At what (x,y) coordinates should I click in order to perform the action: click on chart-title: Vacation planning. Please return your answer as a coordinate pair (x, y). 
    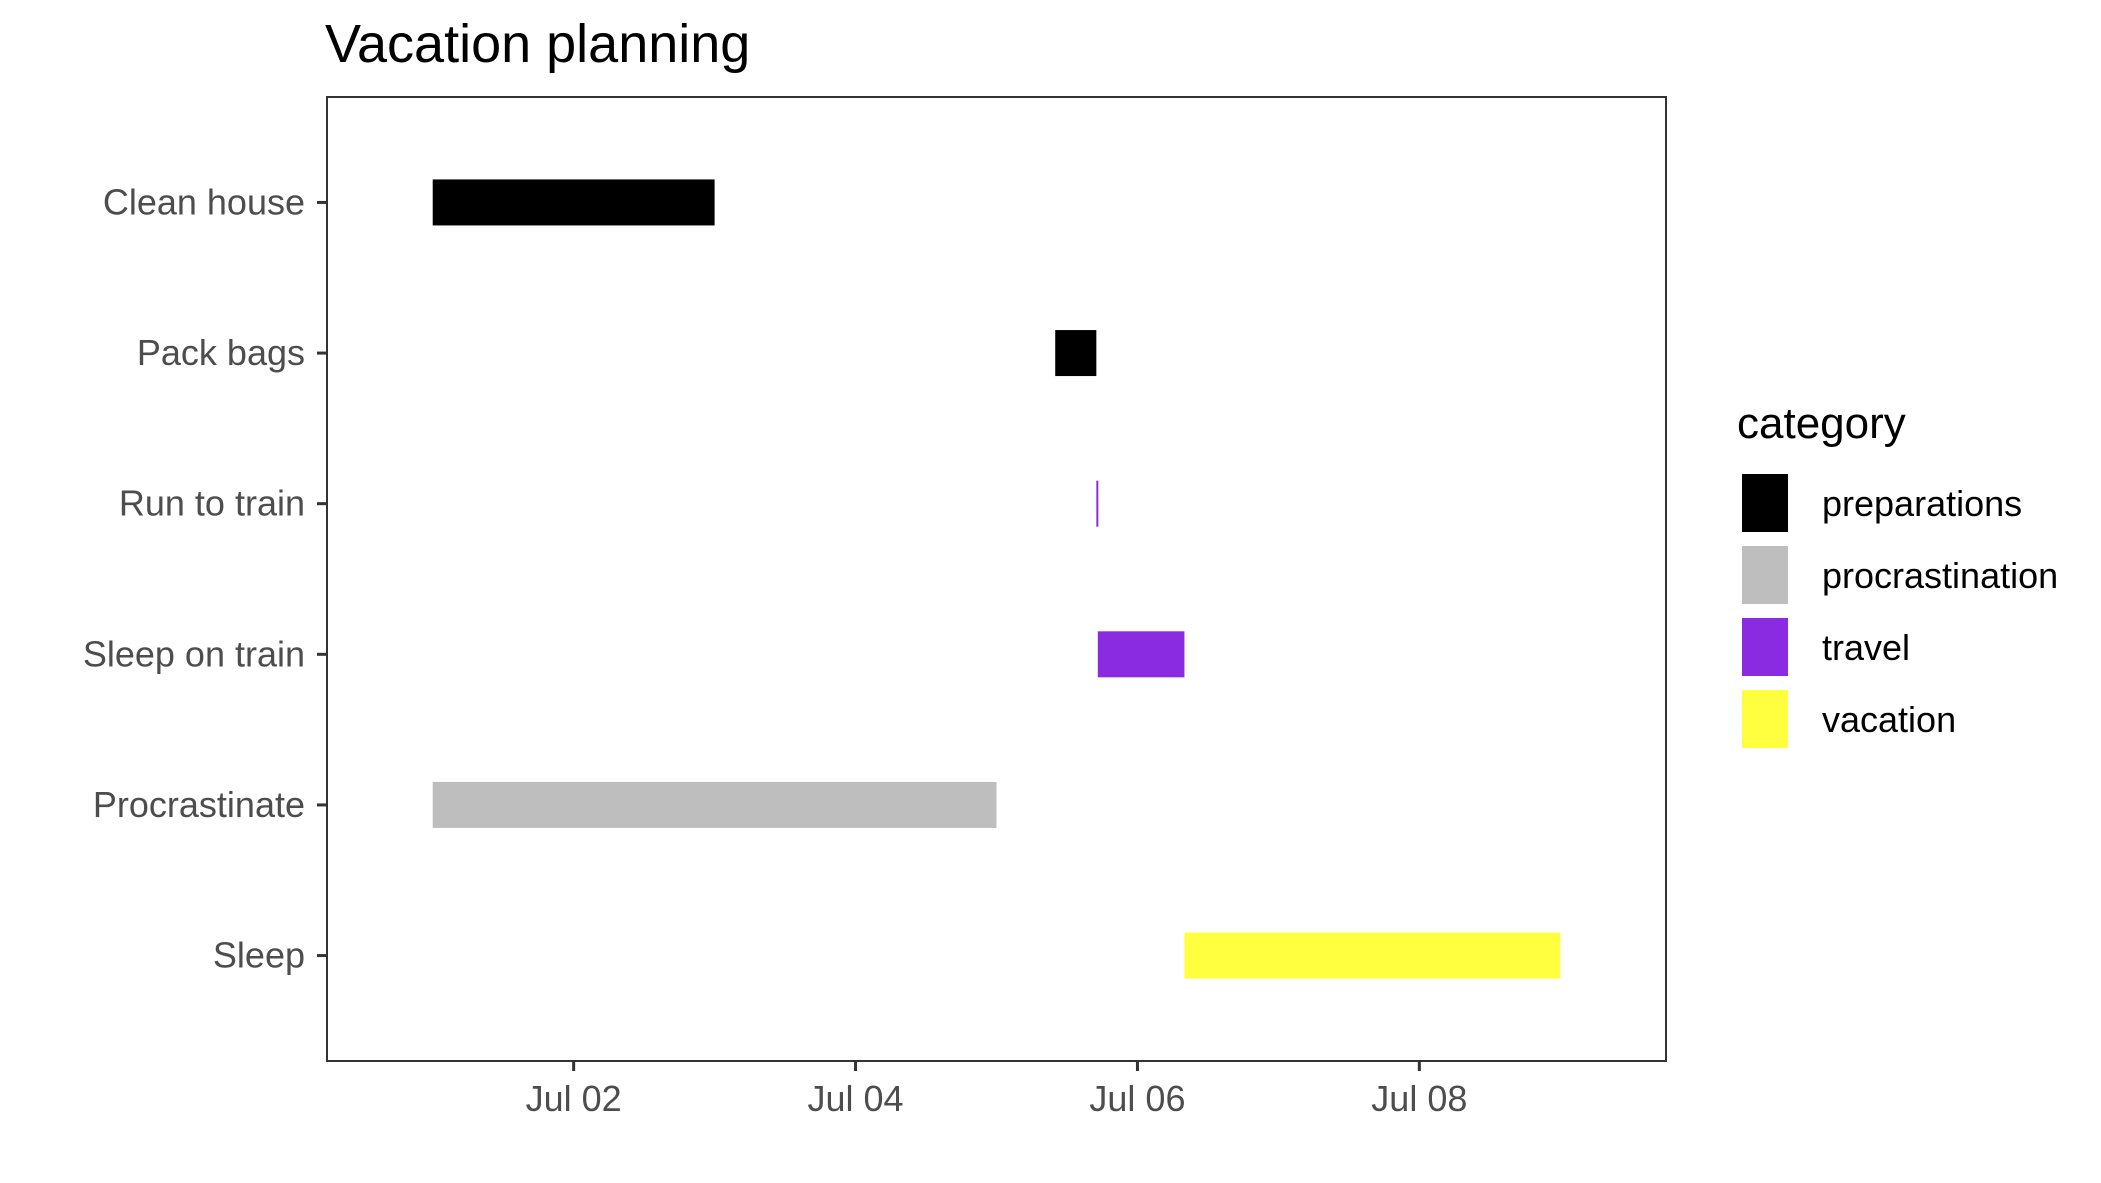
    Looking at the image, I should click on (537, 44).